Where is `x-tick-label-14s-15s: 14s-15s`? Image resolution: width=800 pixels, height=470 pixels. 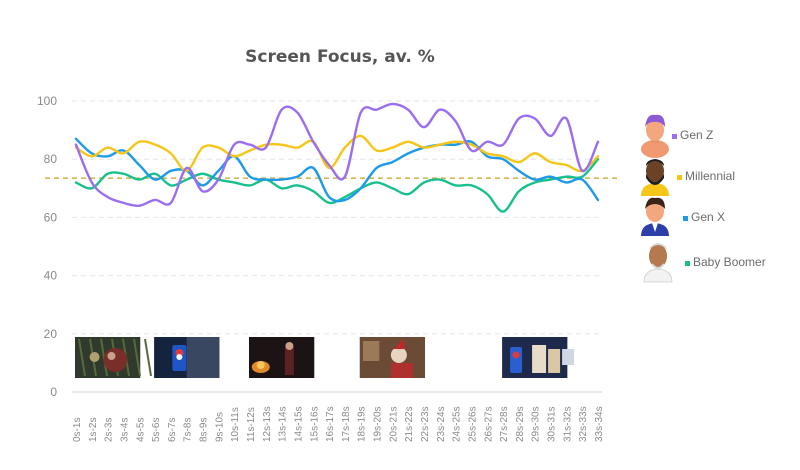
x-tick-label-14s-15s: 14s-15s is located at coordinates (298, 424).